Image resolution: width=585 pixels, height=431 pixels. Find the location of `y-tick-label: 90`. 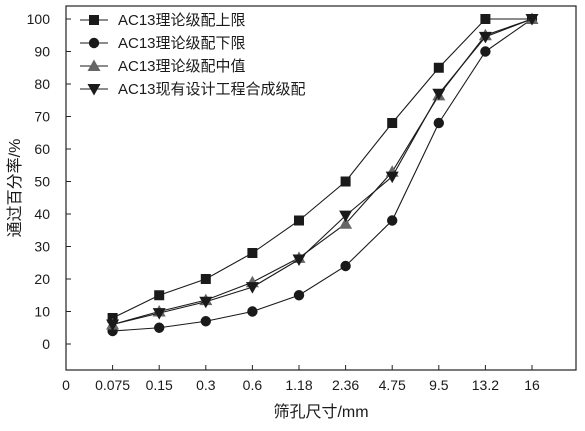

y-tick-label: 90 is located at coordinates (42, 52).